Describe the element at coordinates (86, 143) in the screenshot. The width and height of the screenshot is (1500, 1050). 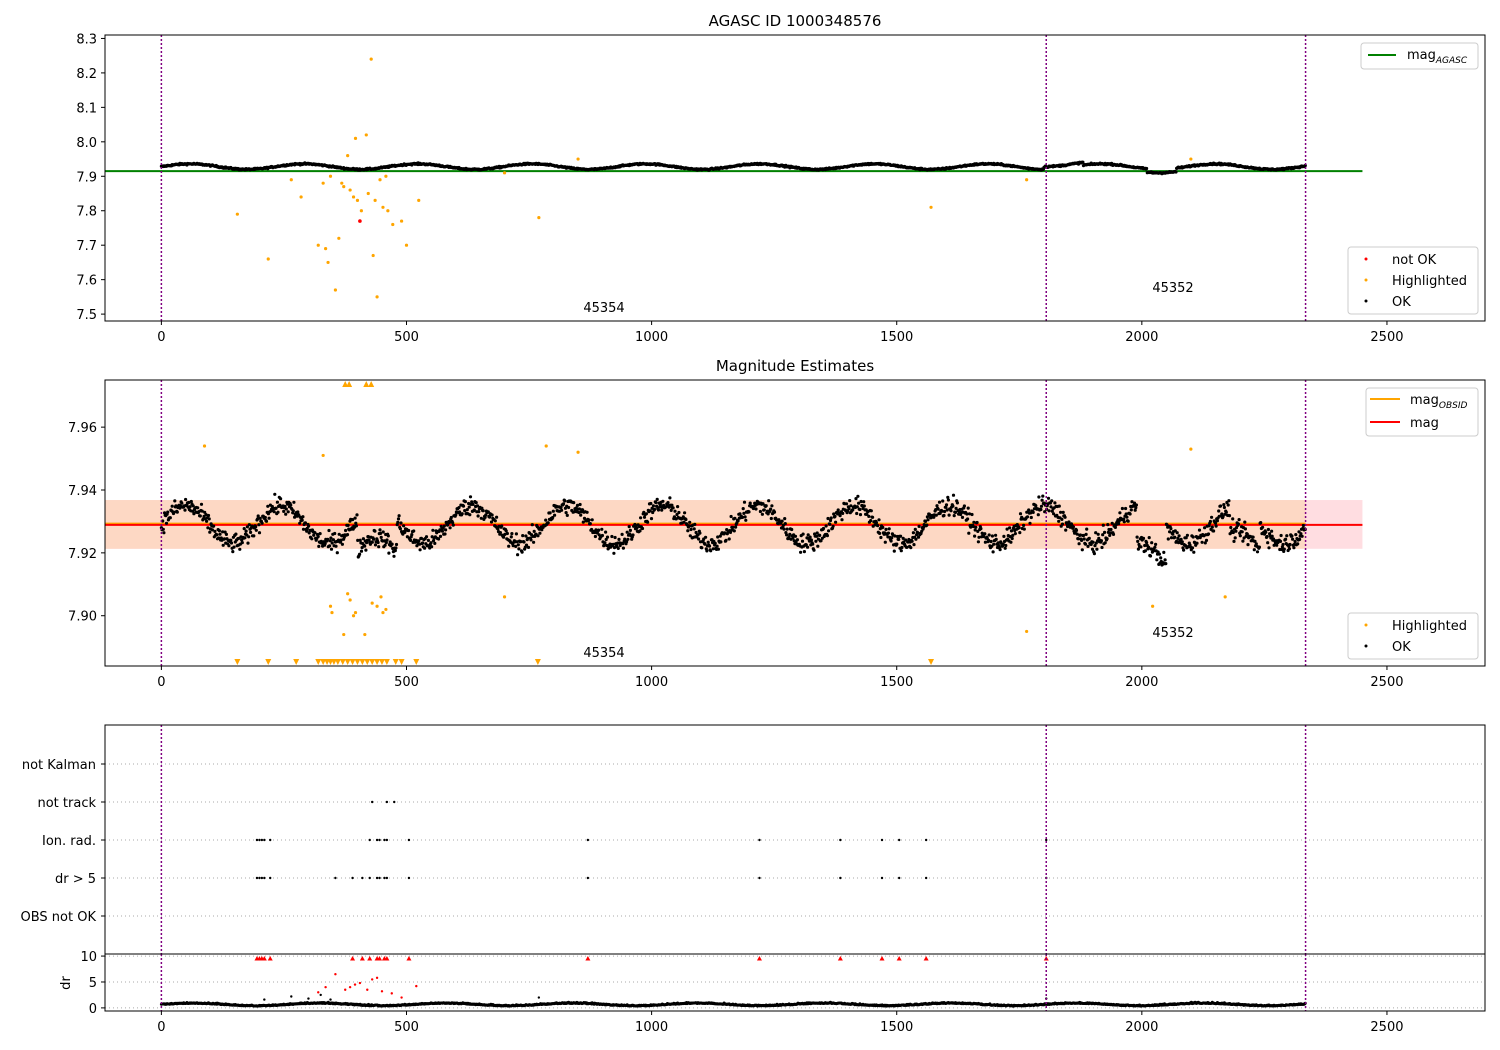
I see `y-tick-label: 8.0` at that location.